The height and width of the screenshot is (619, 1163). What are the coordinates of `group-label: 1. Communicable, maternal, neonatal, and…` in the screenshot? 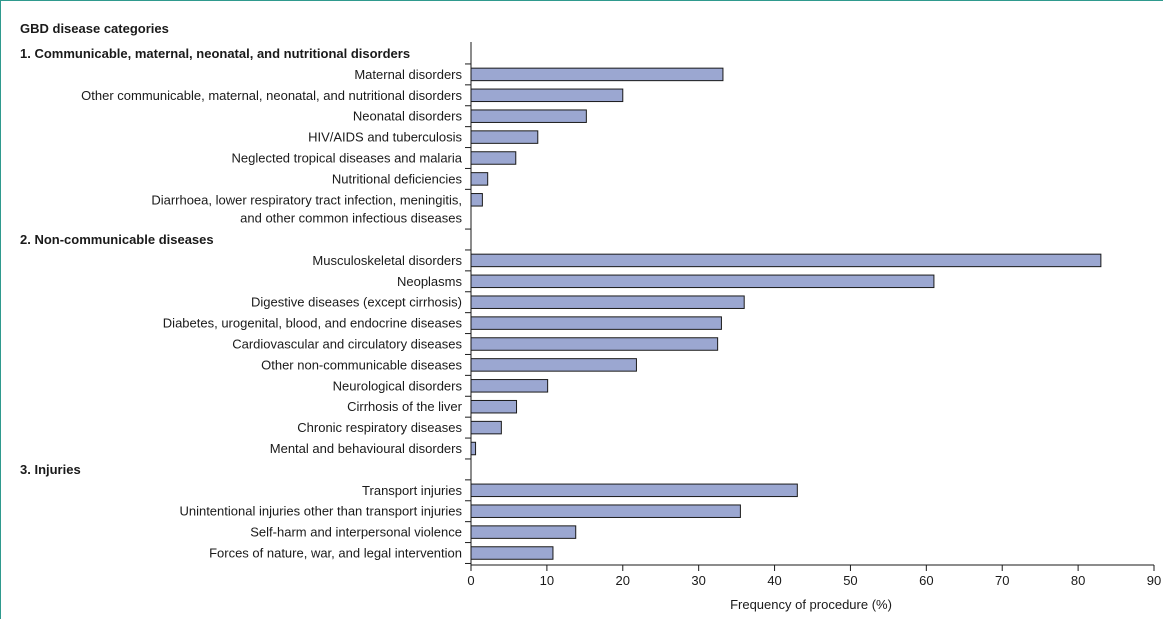 It's located at (215, 53).